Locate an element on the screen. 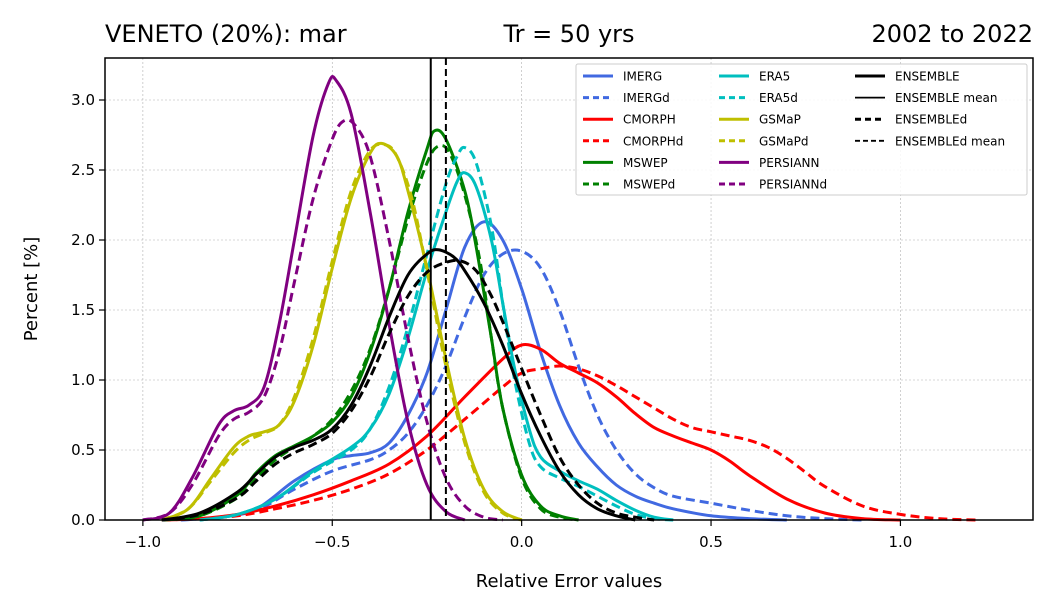 The width and height of the screenshot is (1054, 613). y-axis-label: Percent [%] is located at coordinates (31, 289).